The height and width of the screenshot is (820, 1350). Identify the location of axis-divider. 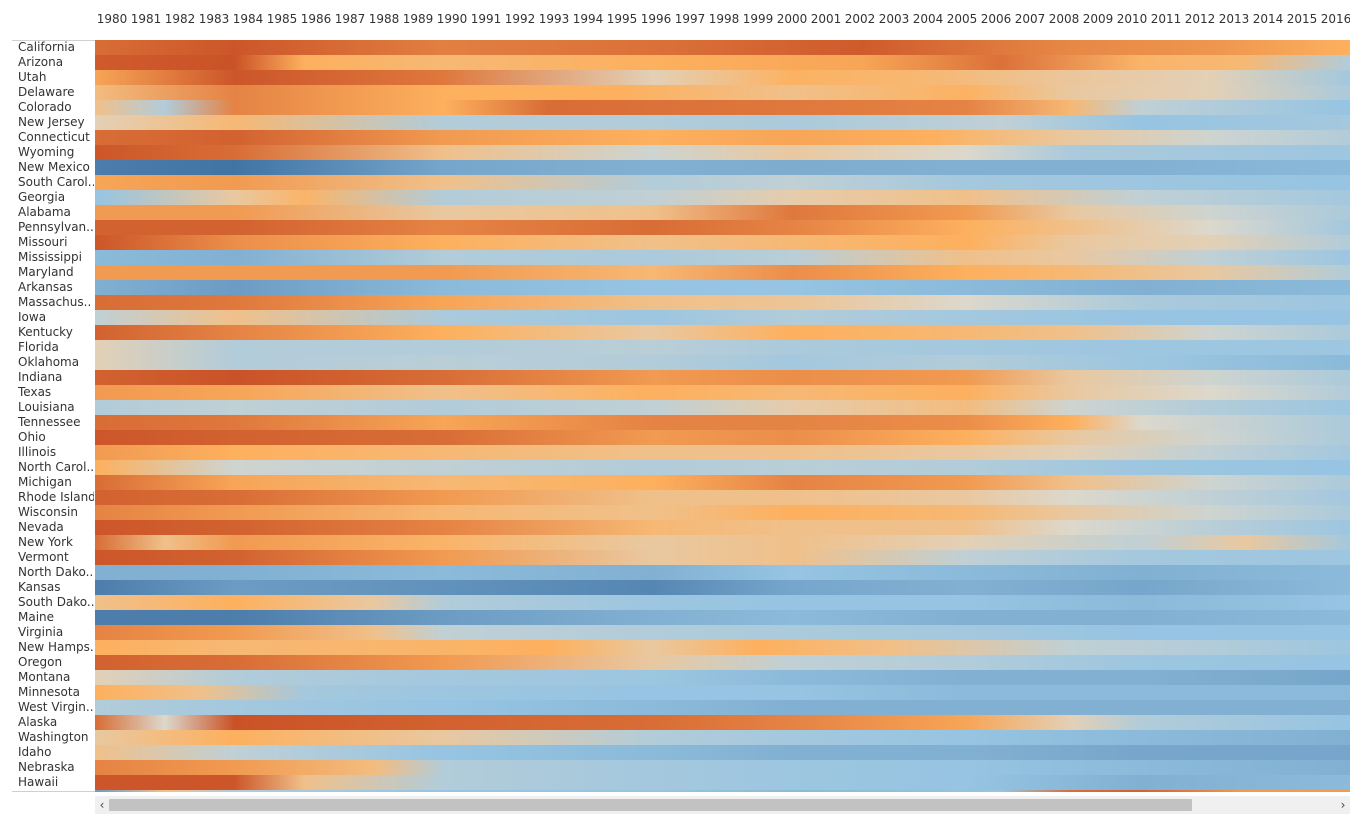
(53, 40).